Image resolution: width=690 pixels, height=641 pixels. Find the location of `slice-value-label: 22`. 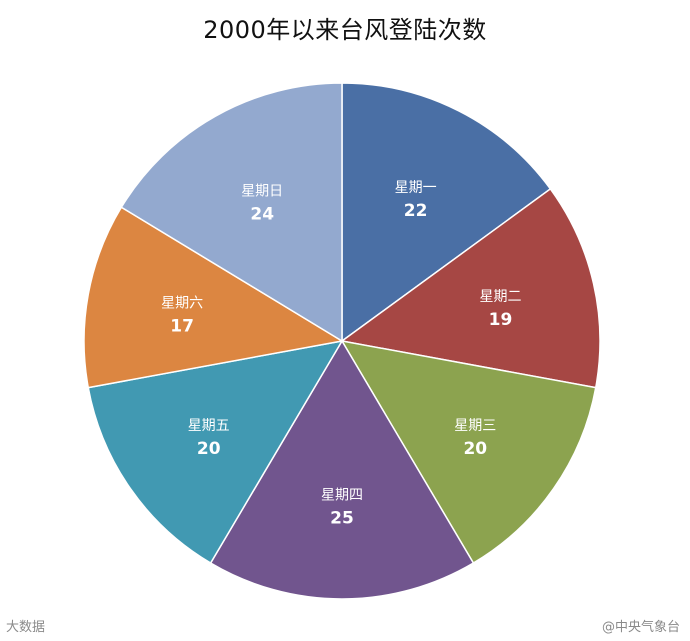

slice-value-label: 22 is located at coordinates (416, 211).